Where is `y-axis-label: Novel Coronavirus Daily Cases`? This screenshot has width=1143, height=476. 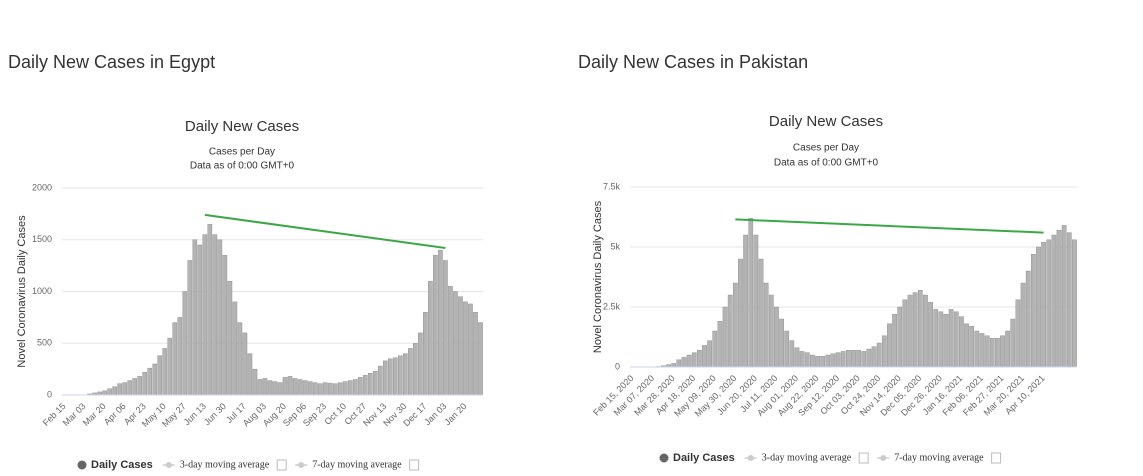 y-axis-label: Novel Coronavirus Daily Cases is located at coordinates (598, 276).